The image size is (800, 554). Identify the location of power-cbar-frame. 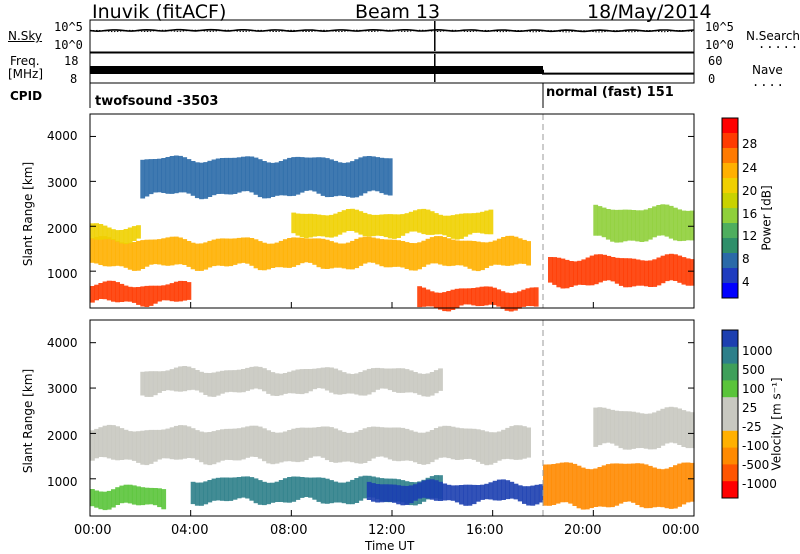
(730, 208).